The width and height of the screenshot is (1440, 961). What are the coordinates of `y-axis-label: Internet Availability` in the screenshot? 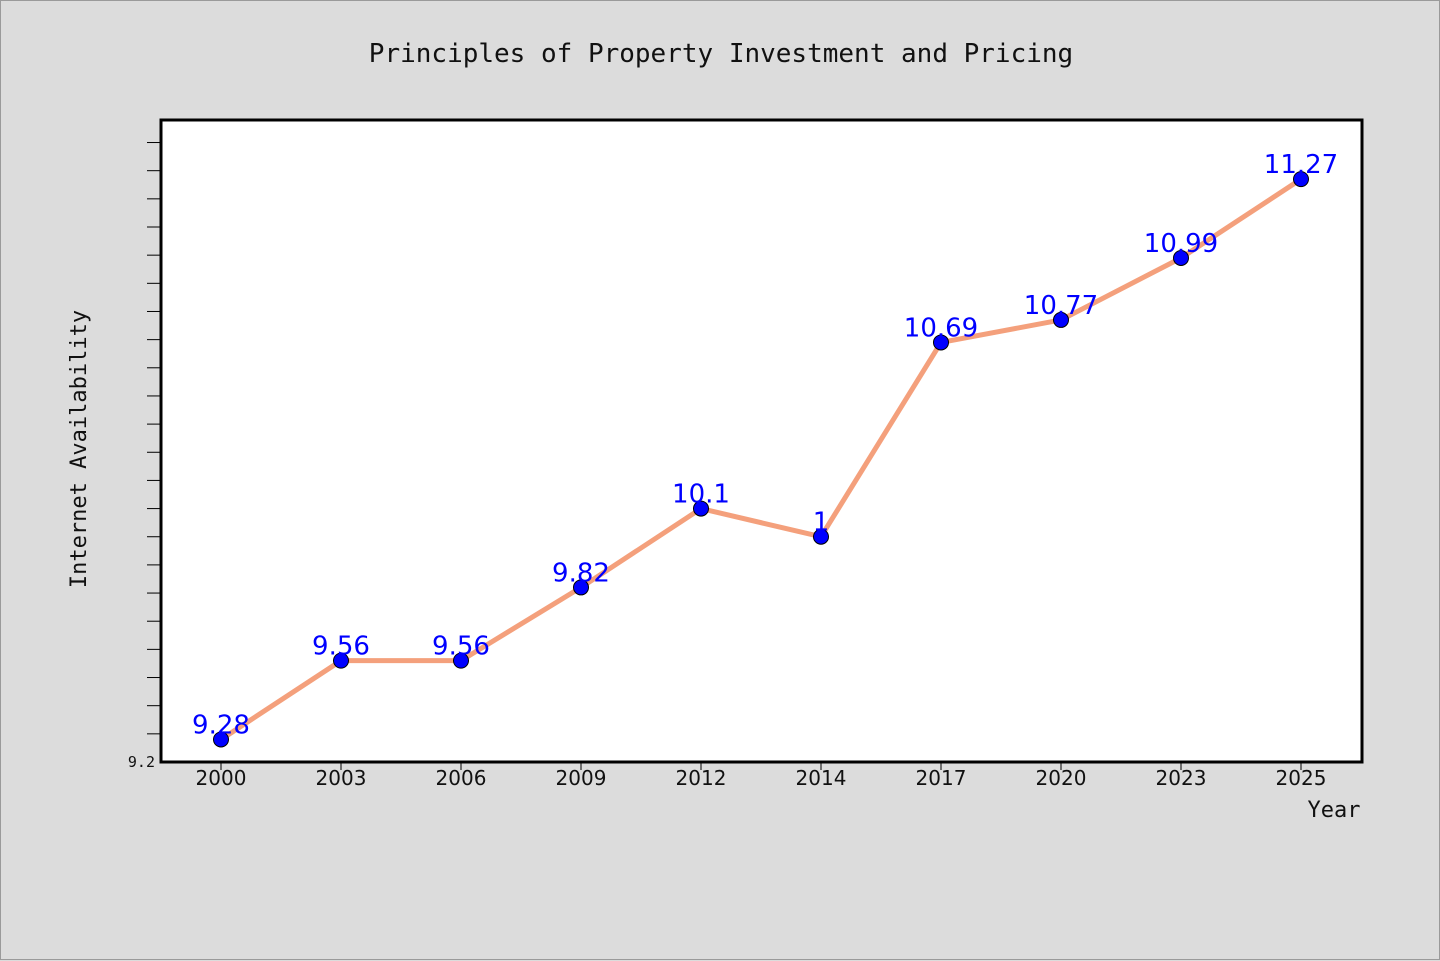 It's located at (79, 449).